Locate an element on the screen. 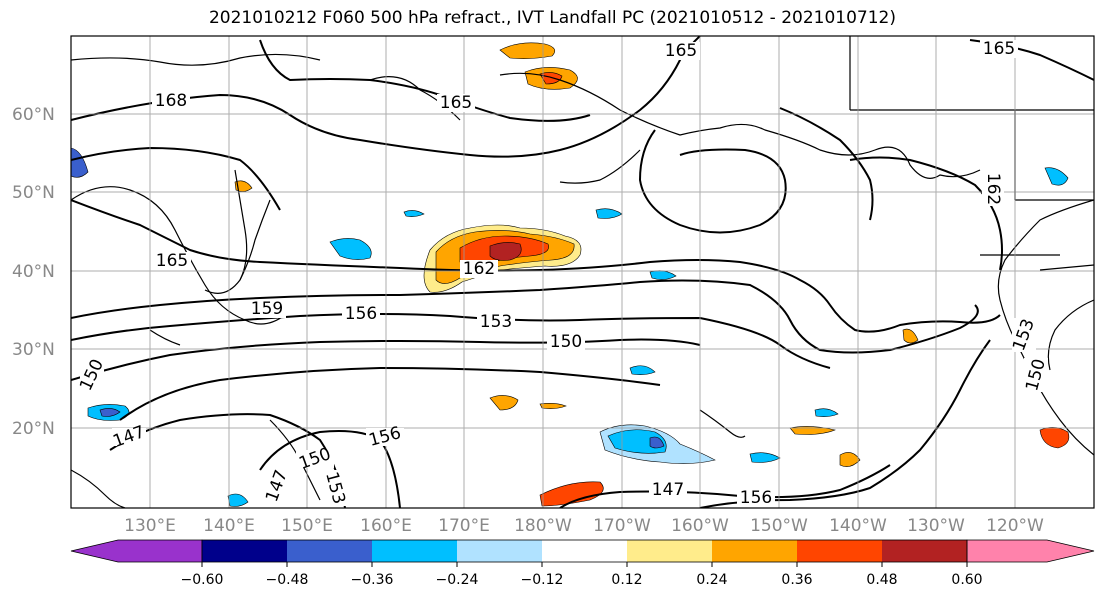 Image resolution: width=1105 pixels, height=601 pixels. latitude-labels: 60°N 50°N 40°N 30°N 20°N is located at coordinates (33, 272).